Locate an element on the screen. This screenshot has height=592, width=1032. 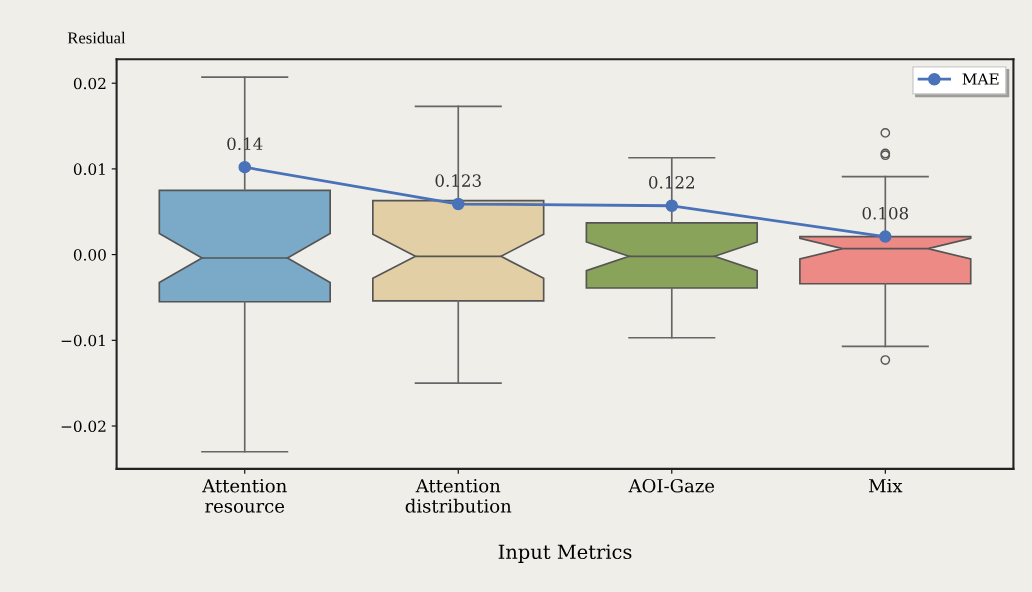
x-tick-label: Mix is located at coordinates (885, 486).